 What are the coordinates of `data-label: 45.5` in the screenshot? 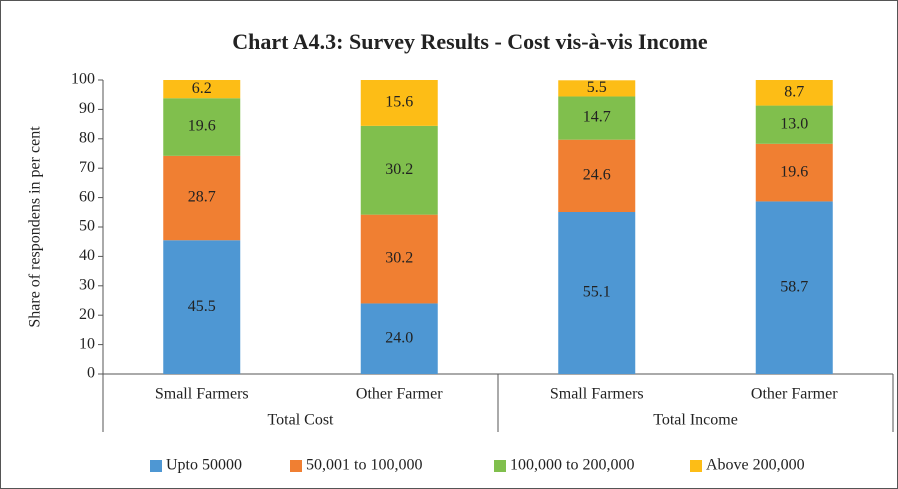 It's located at (202, 306).